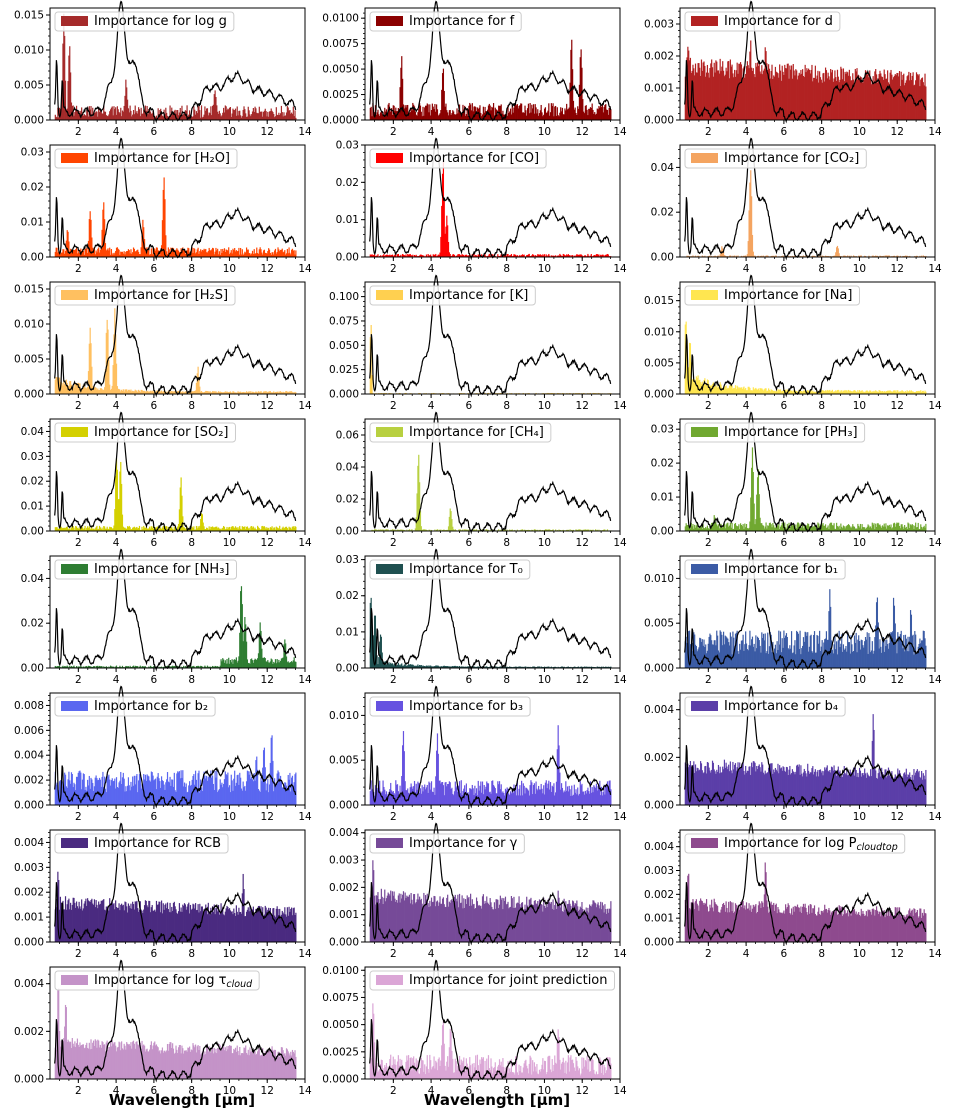  Describe the element at coordinates (659, 121) in the screenshot. I see `y-tick-label: 0.000` at that location.